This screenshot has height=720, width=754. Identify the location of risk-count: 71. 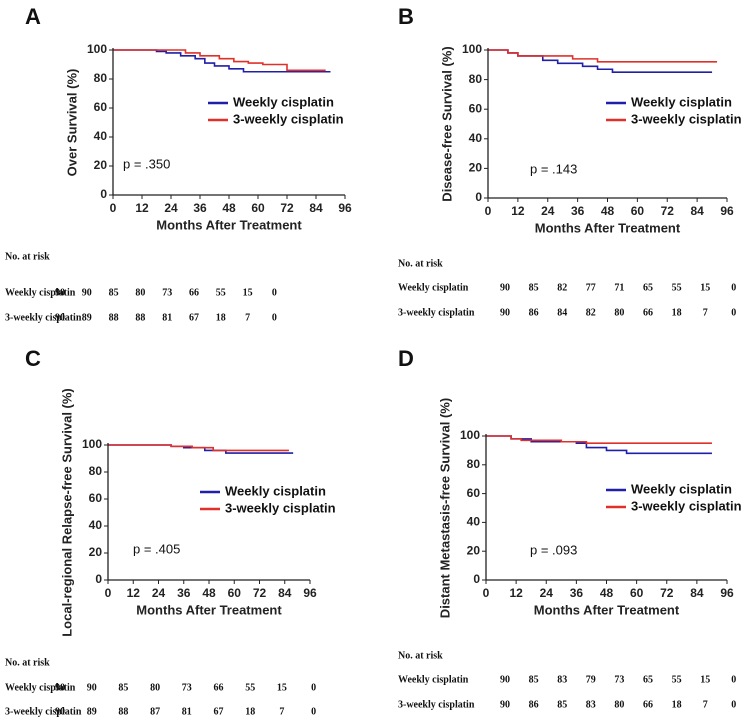
(619, 287).